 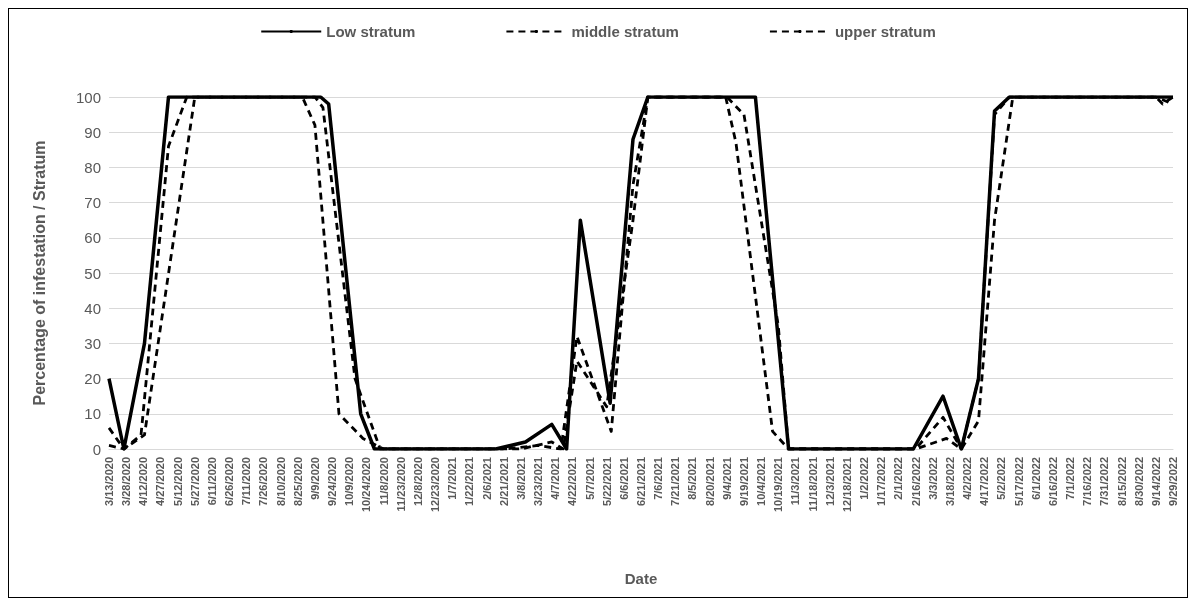 I want to click on x-tick-label: 8/5/2021, so click(x=692, y=478).